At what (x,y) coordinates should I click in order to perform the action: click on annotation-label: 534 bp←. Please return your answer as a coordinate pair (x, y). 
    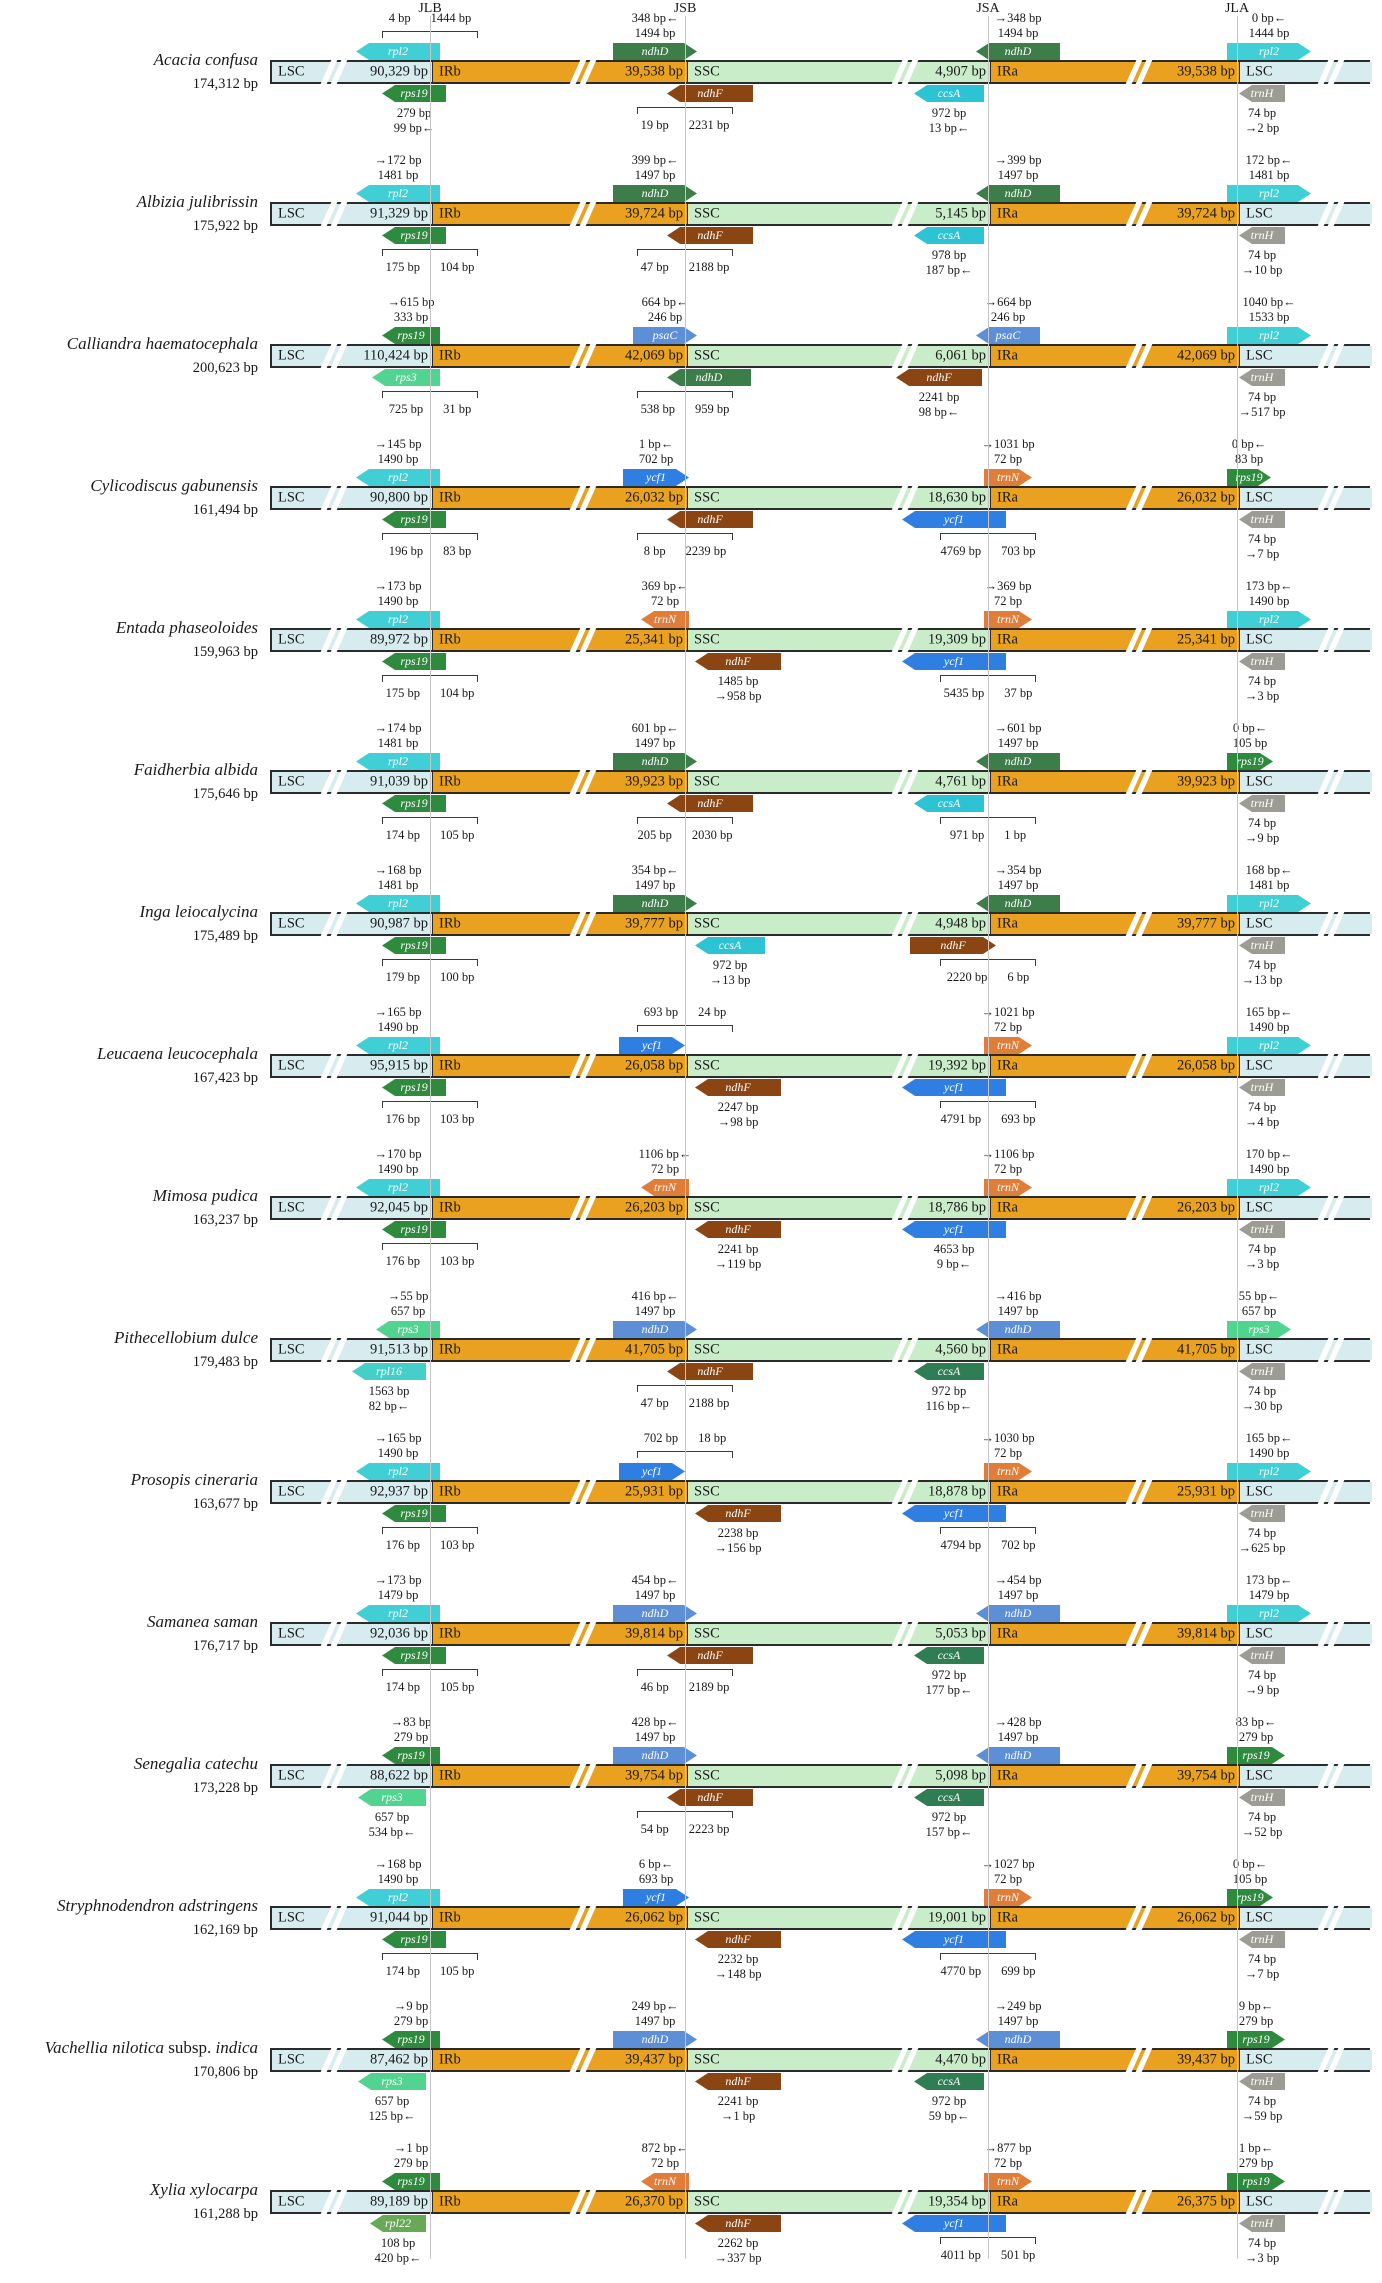
    Looking at the image, I should click on (392, 1832).